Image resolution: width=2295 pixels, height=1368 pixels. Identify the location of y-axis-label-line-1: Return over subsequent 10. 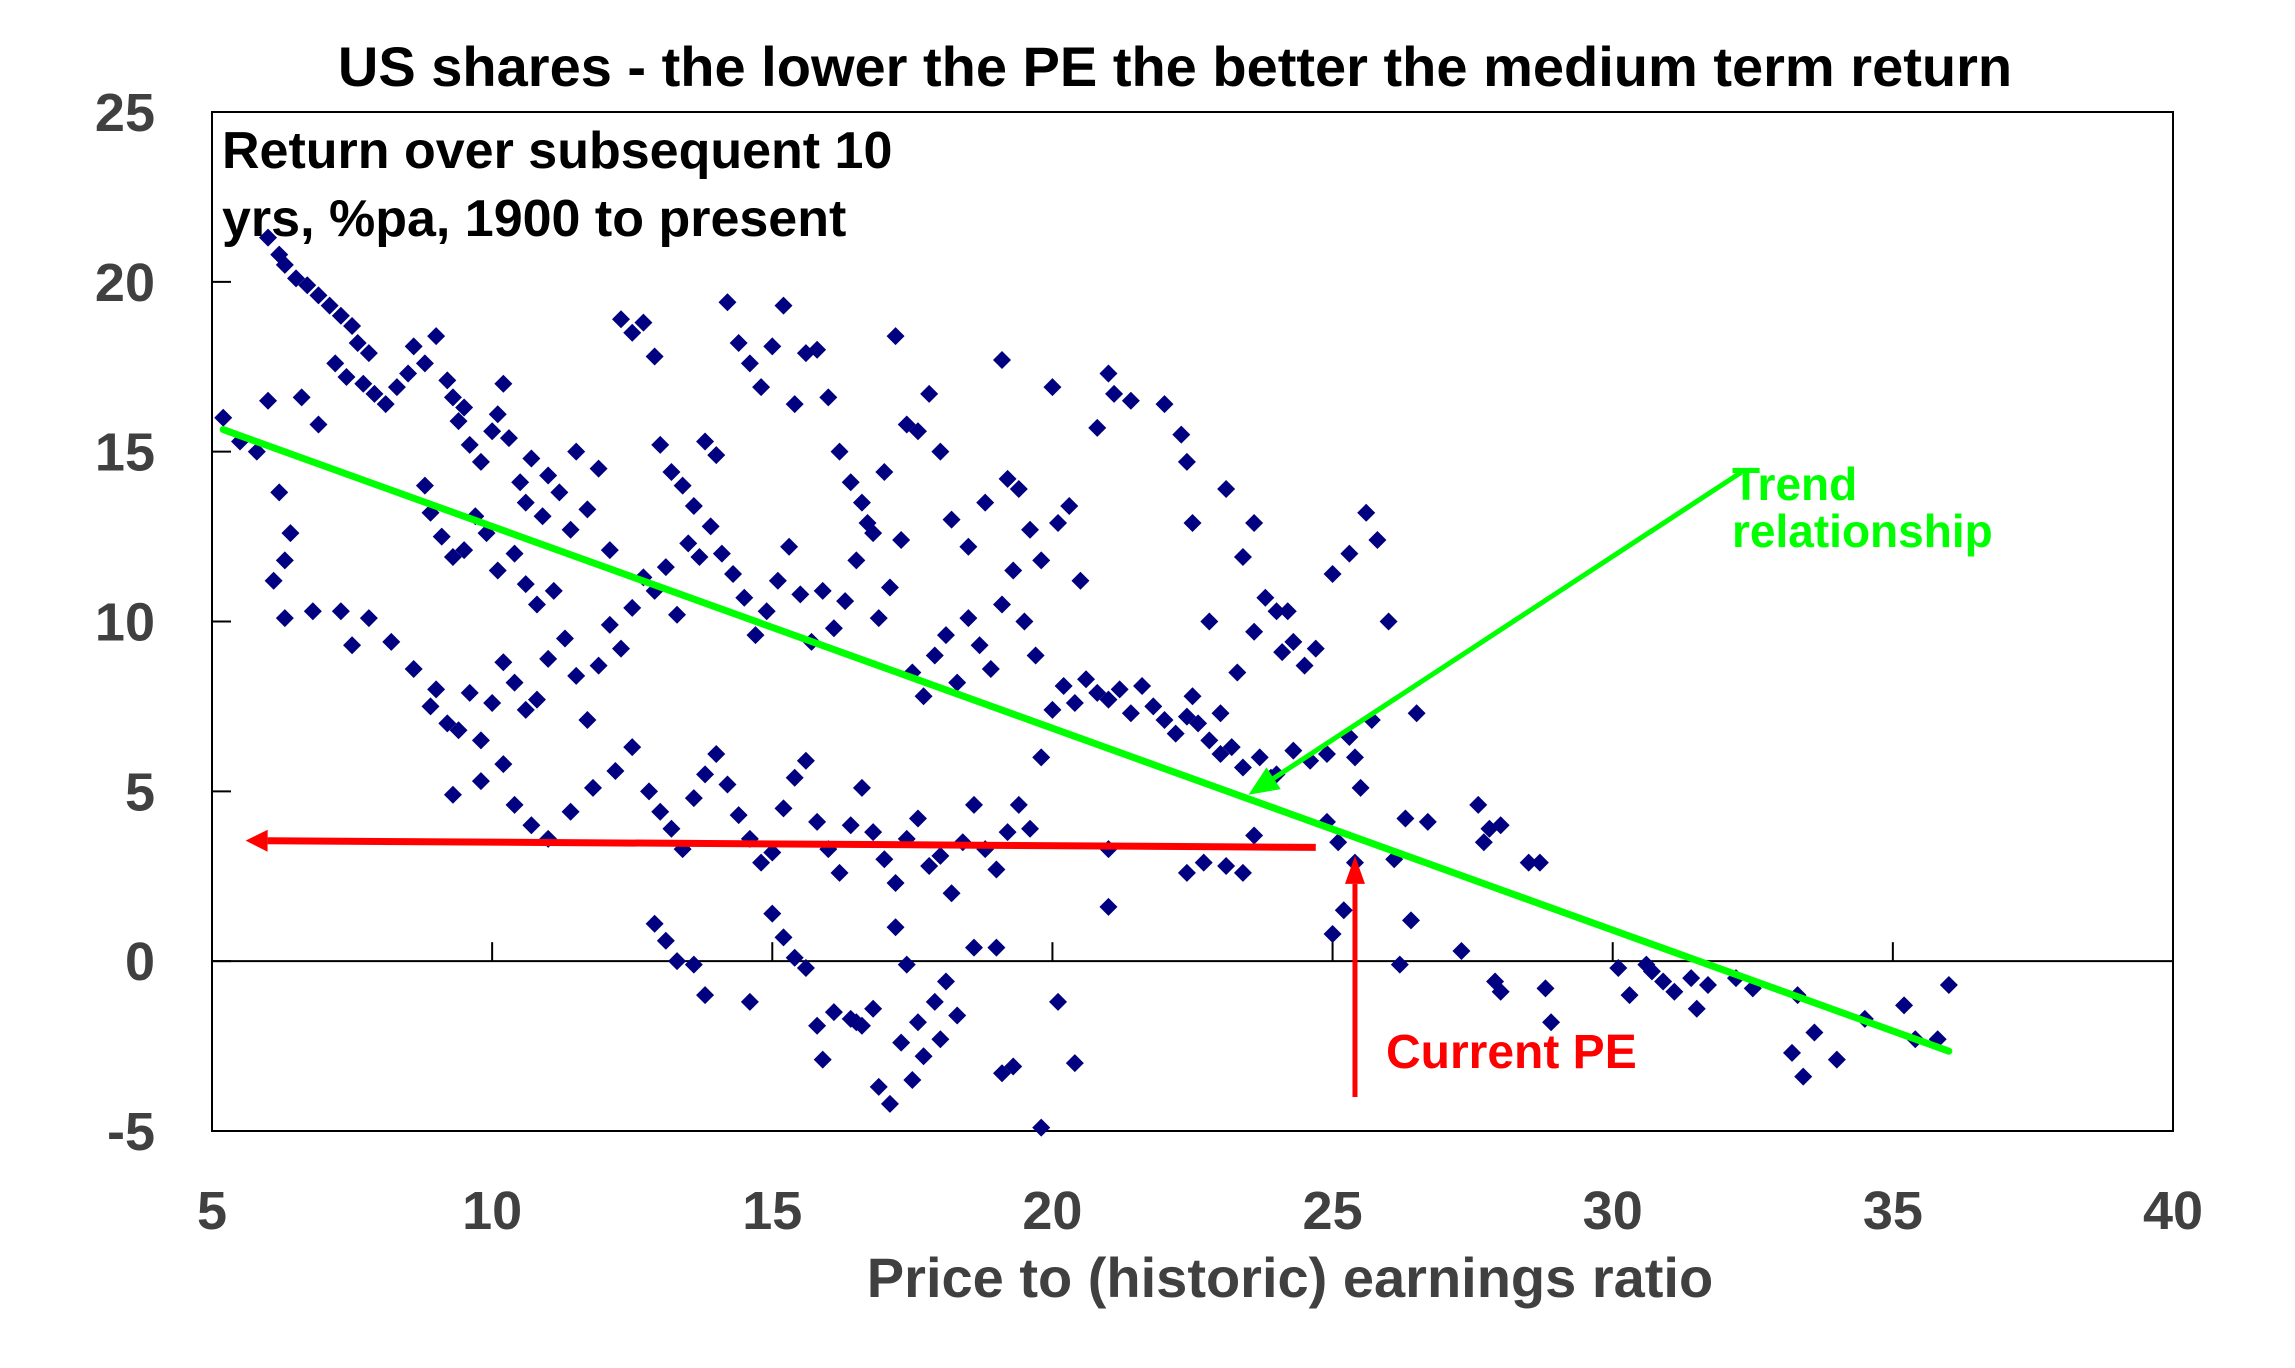
(557, 151).